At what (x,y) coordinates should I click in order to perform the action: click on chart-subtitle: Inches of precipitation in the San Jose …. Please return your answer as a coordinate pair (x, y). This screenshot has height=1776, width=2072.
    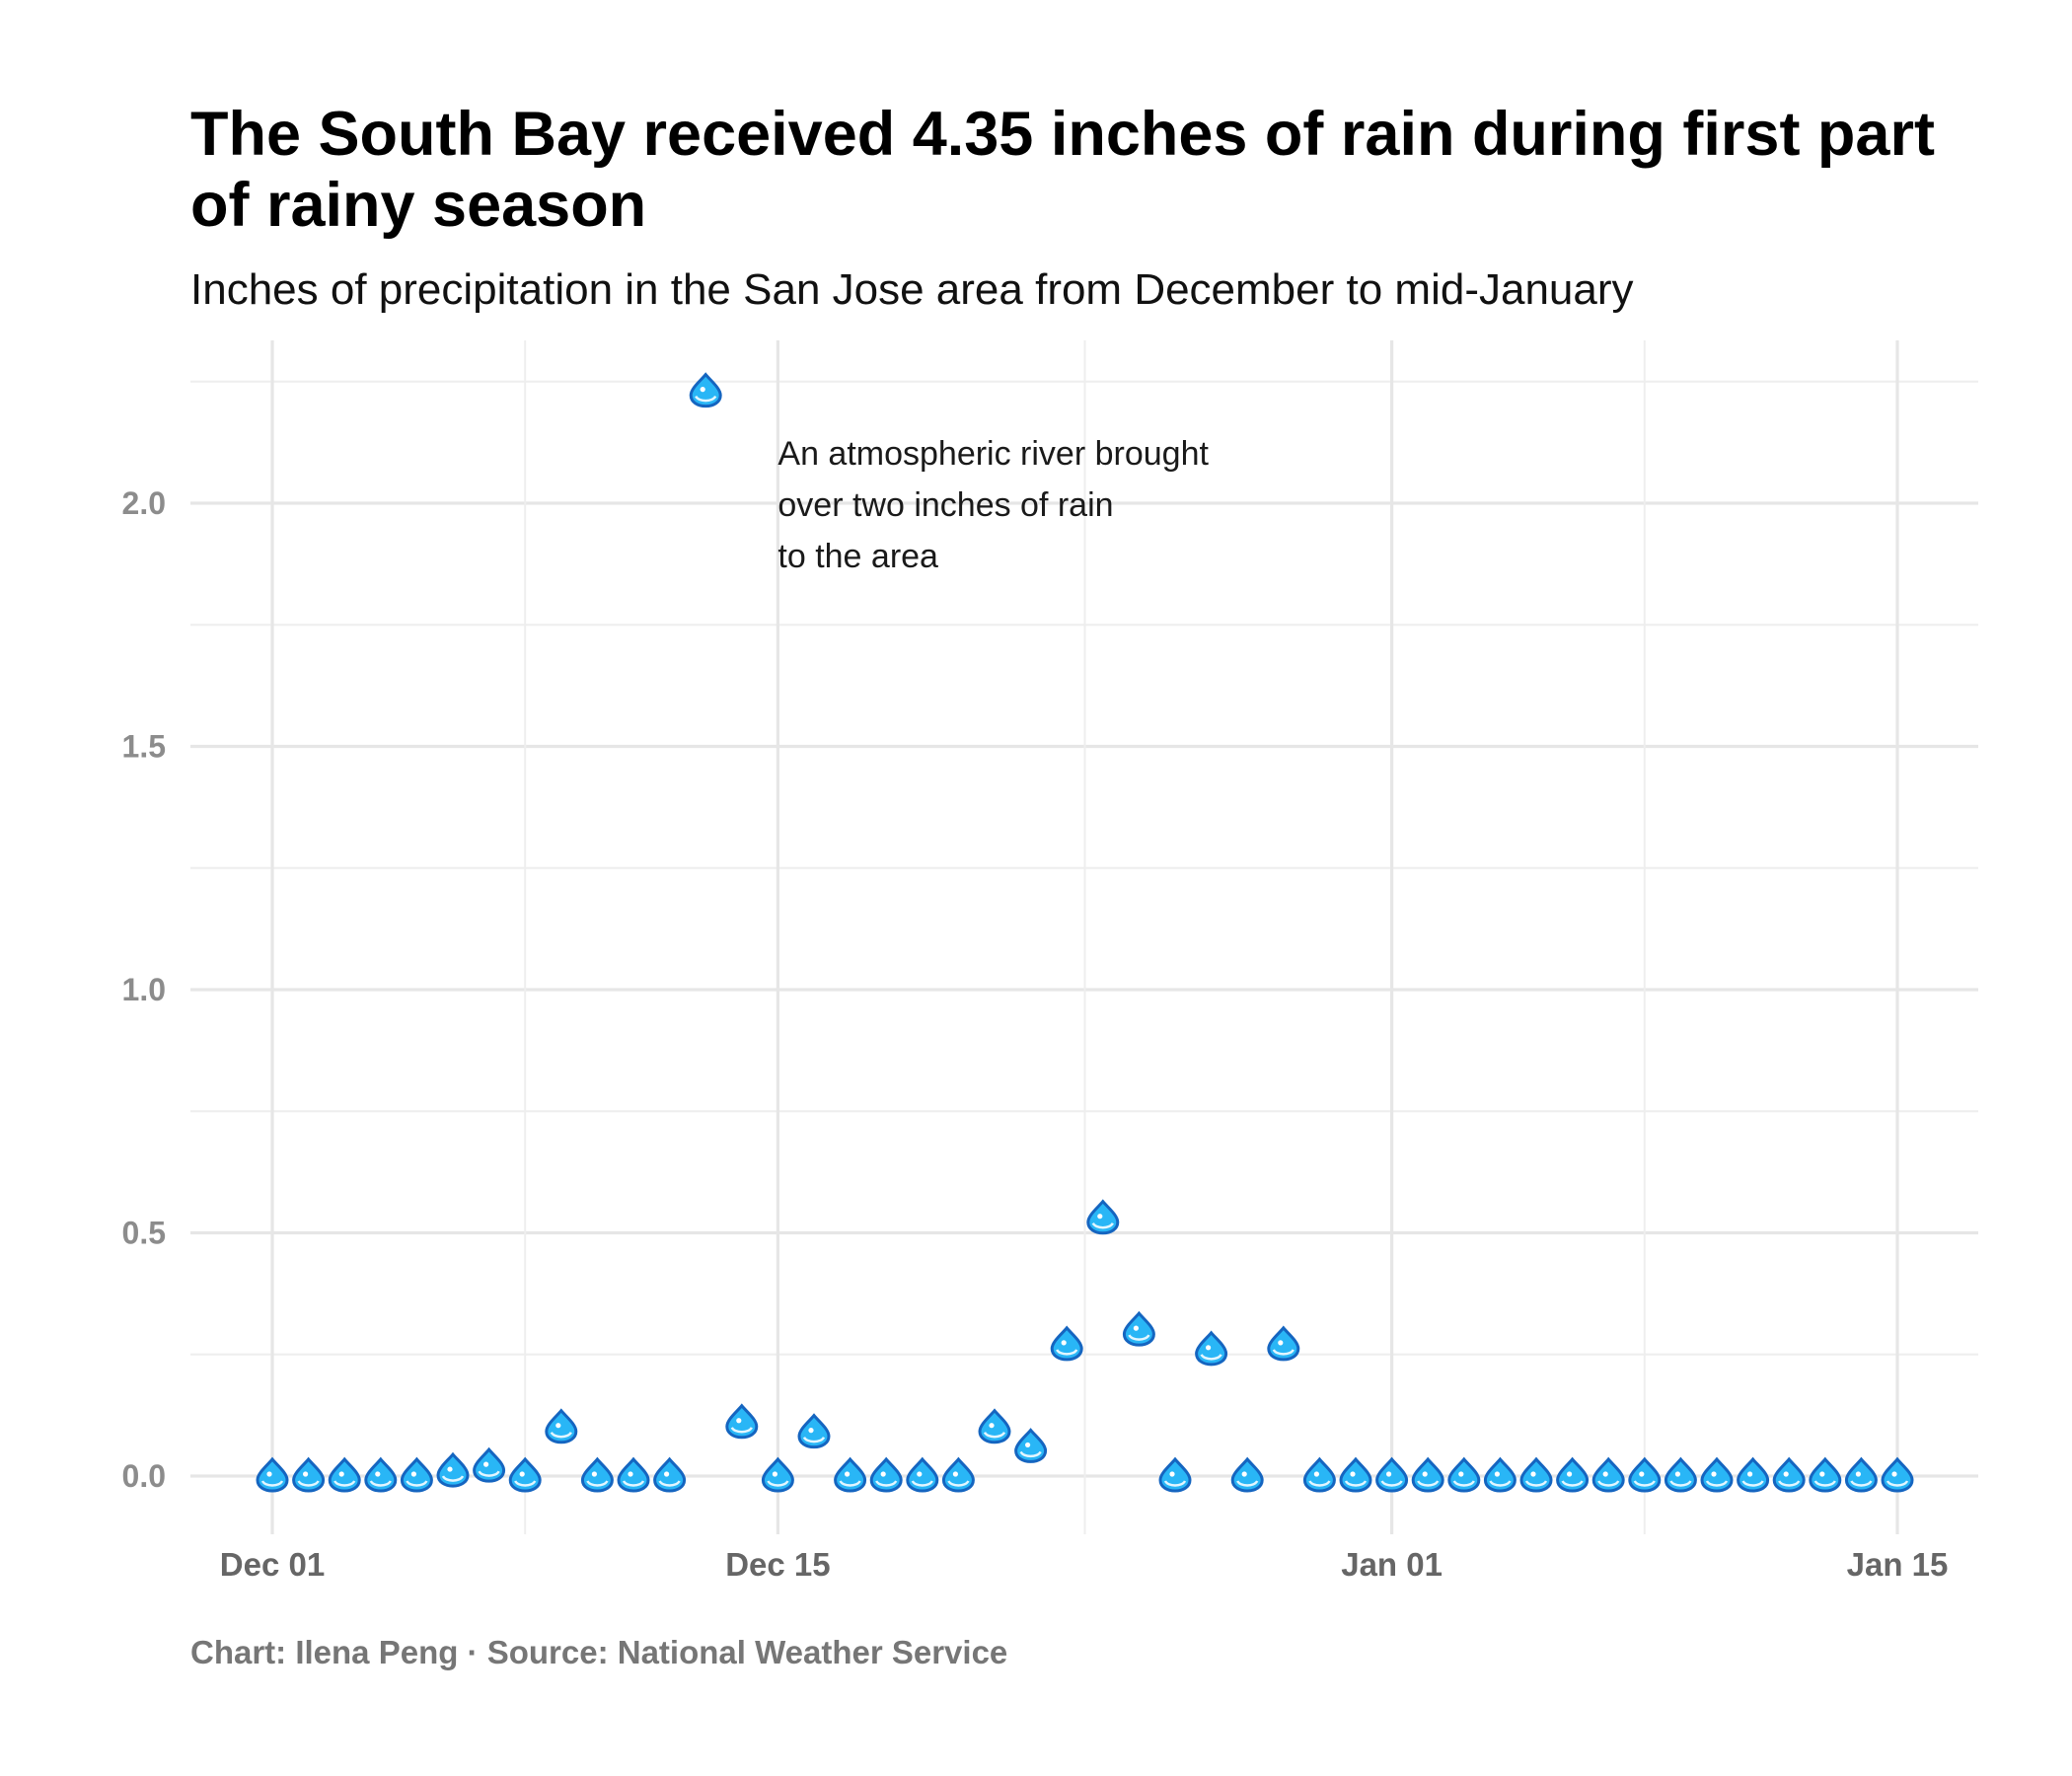
    Looking at the image, I should click on (912, 290).